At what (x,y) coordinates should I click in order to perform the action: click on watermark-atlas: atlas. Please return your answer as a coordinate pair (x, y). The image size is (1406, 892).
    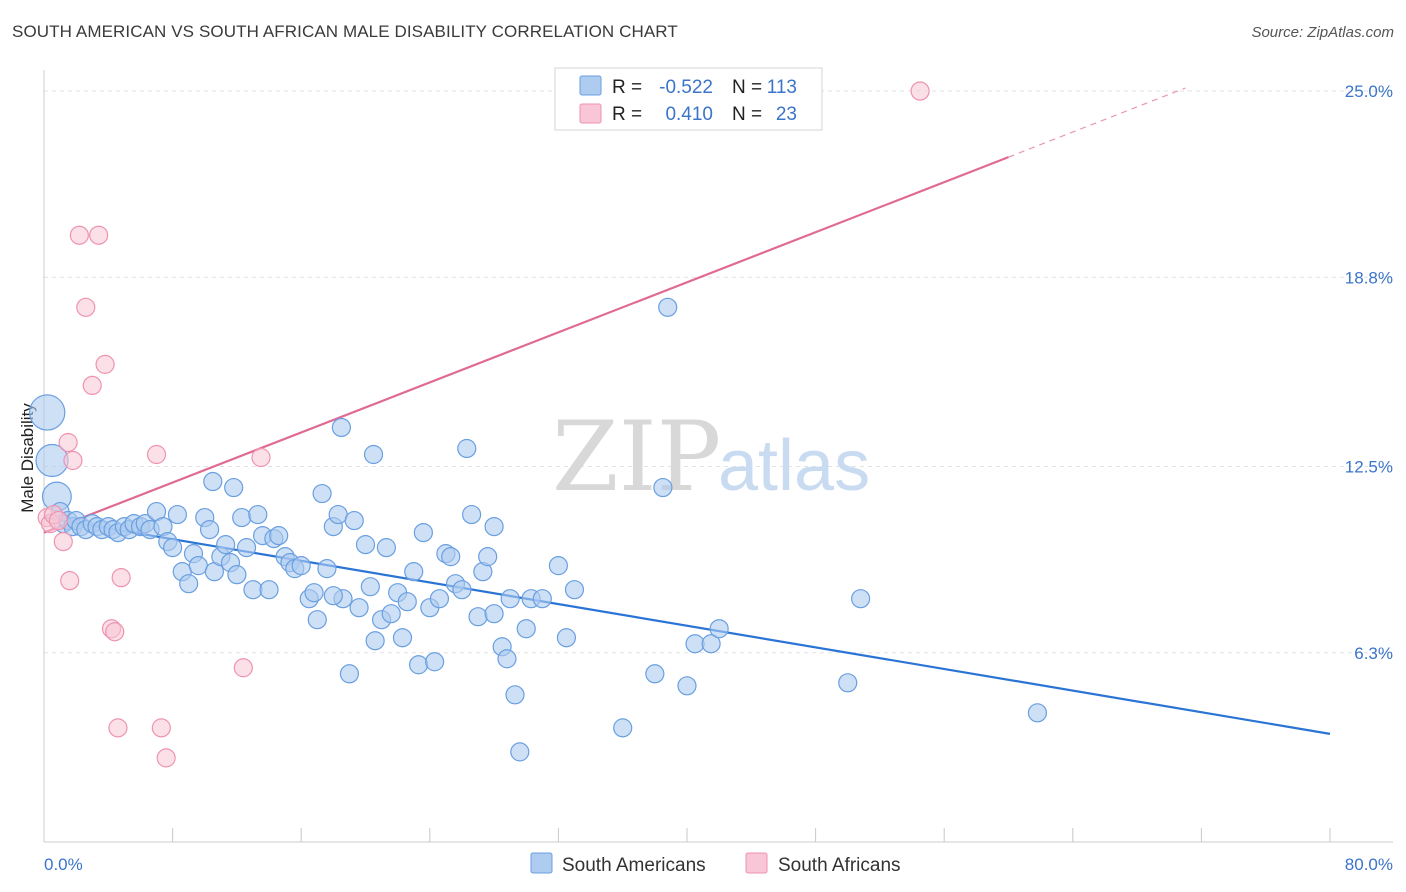
    Looking at the image, I should click on (794, 466).